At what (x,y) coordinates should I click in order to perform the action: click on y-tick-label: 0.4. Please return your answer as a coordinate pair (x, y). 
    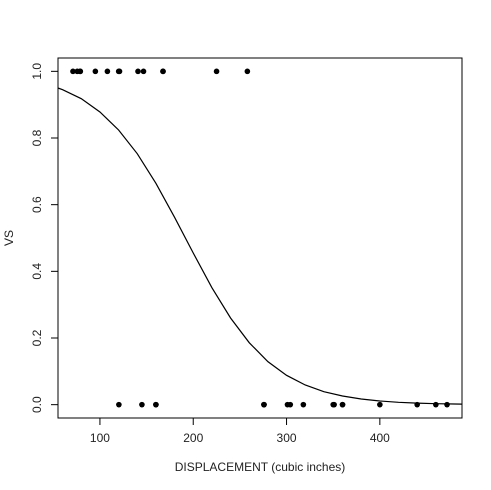
    Looking at the image, I should click on (37, 271).